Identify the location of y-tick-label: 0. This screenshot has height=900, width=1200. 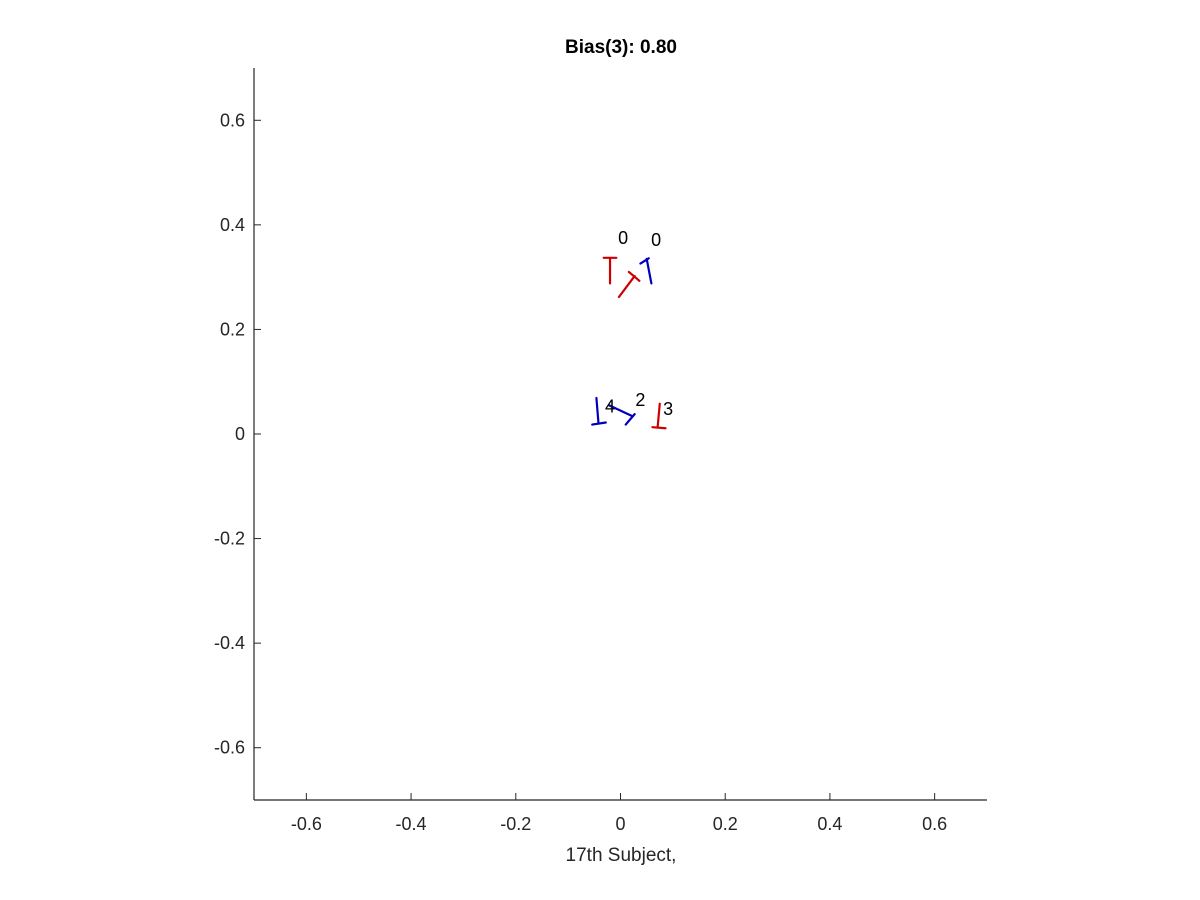
(240, 434).